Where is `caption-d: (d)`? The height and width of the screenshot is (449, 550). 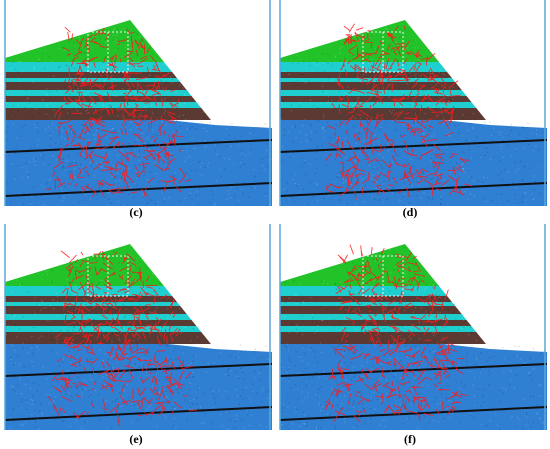 caption-d: (d) is located at coordinates (410, 212).